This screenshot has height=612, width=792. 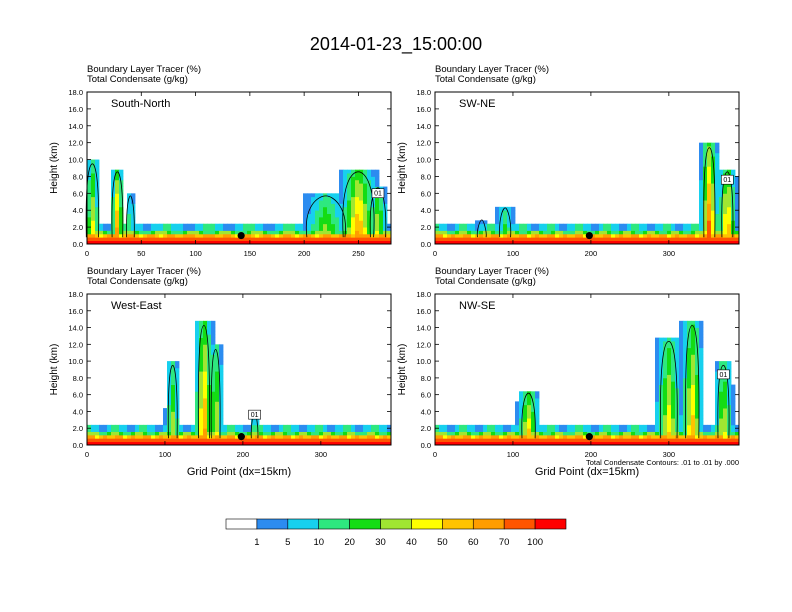 I want to click on condensate-contour, so click(x=378, y=212).